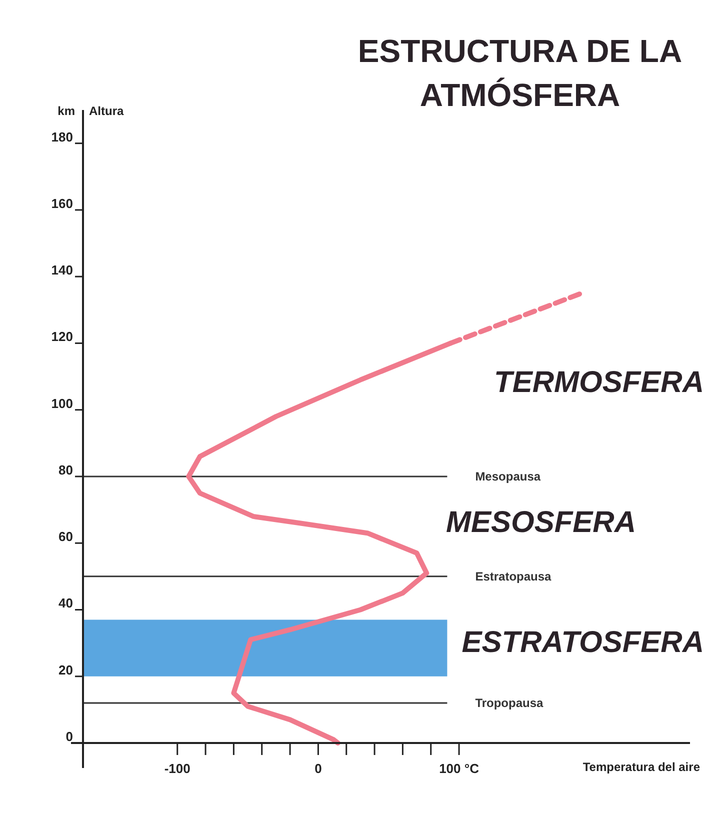 The image size is (710, 818). Describe the element at coordinates (62, 336) in the screenshot. I see `y-tick-label: 120` at that location.